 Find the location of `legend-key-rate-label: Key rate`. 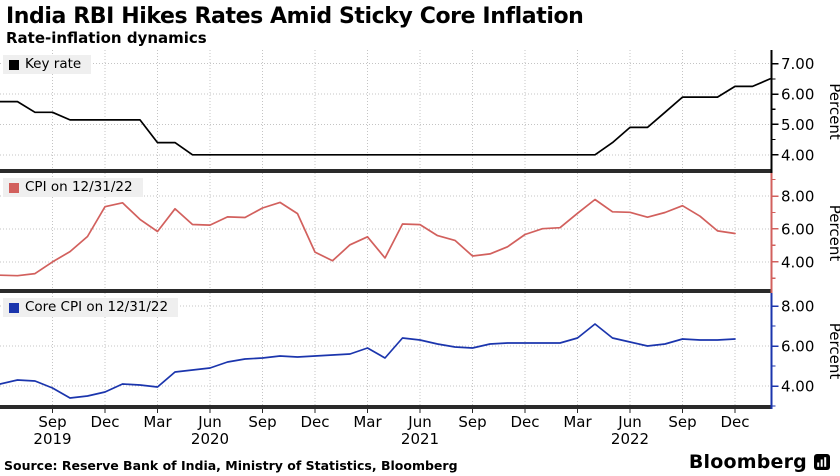

legend-key-rate-label: Key rate is located at coordinates (53, 63).